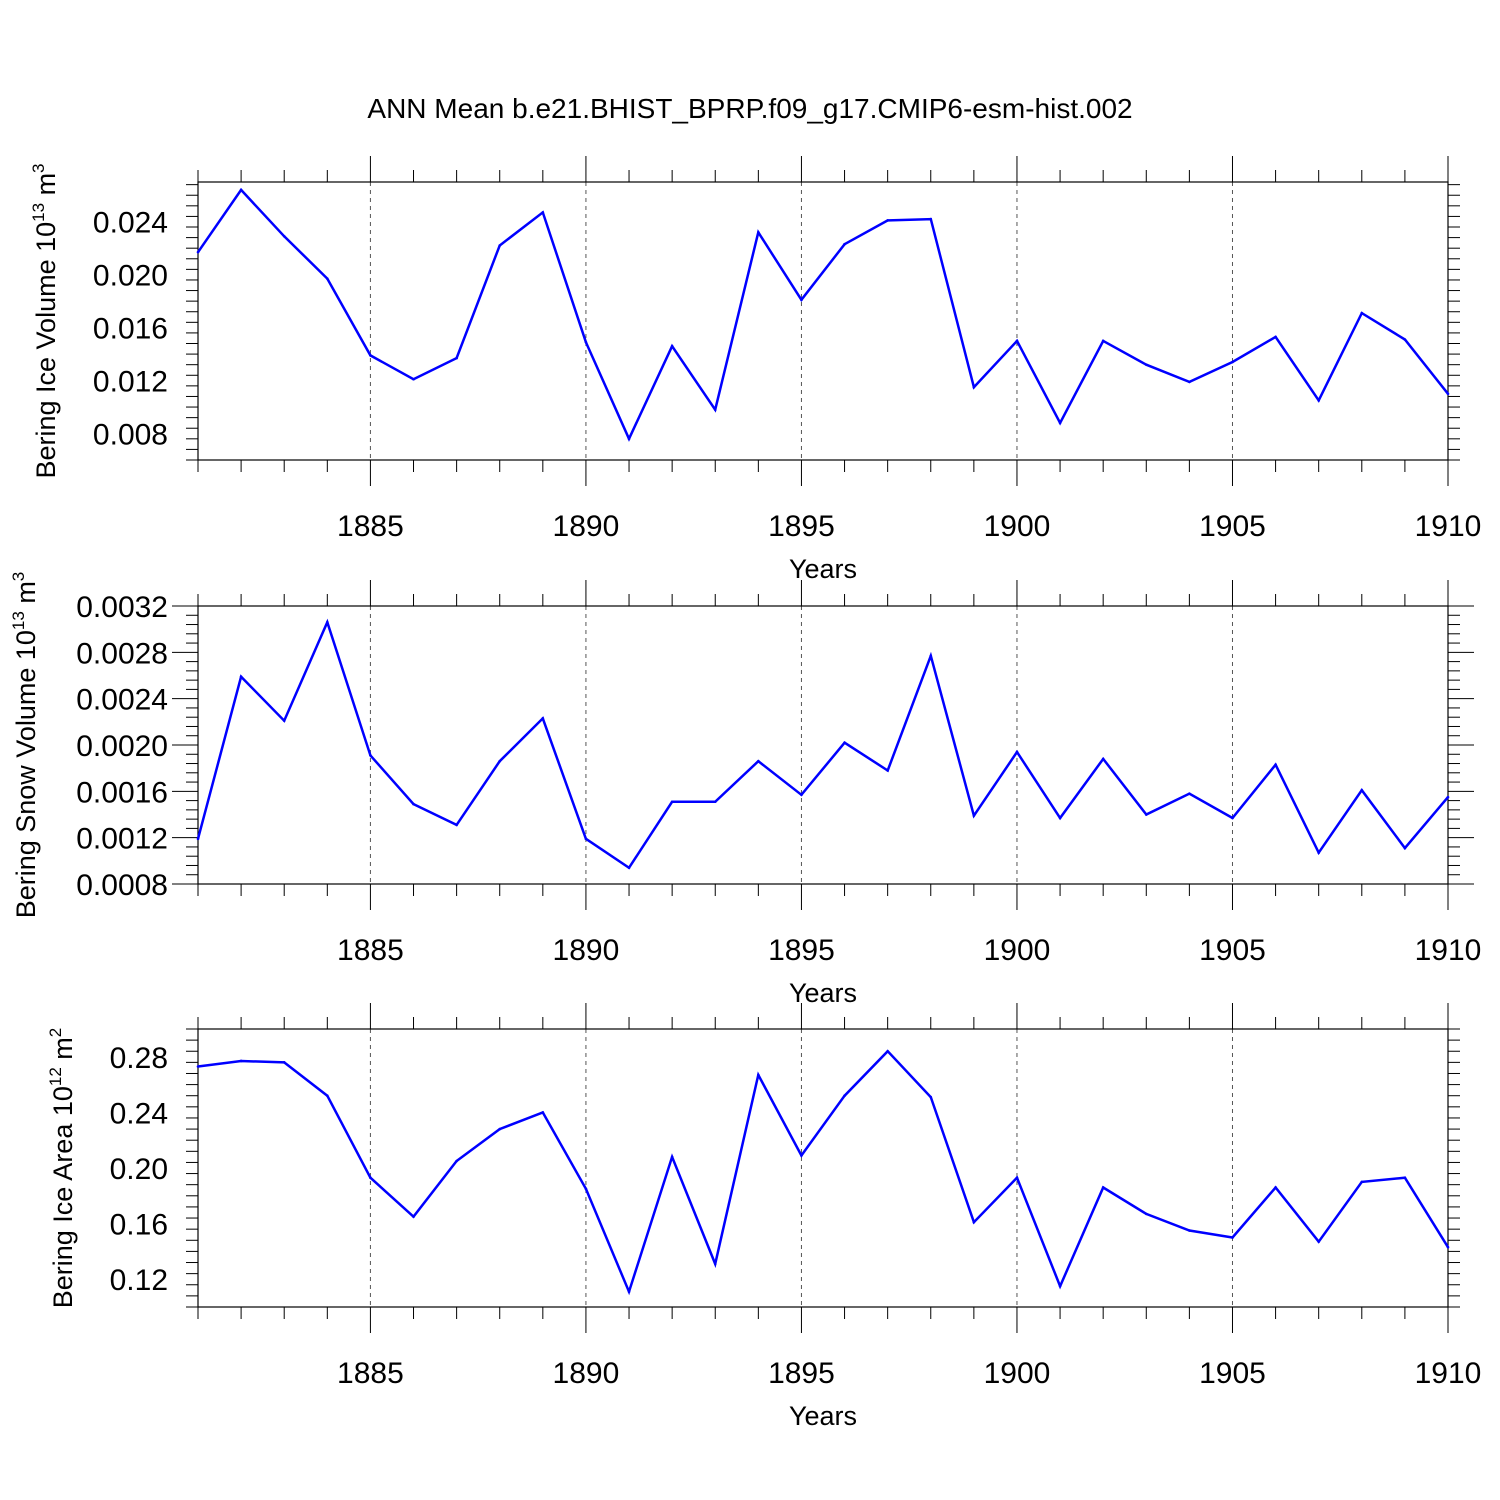 The image size is (1500, 1500). I want to click on series-2-point-1901, so click(1060, 1286).